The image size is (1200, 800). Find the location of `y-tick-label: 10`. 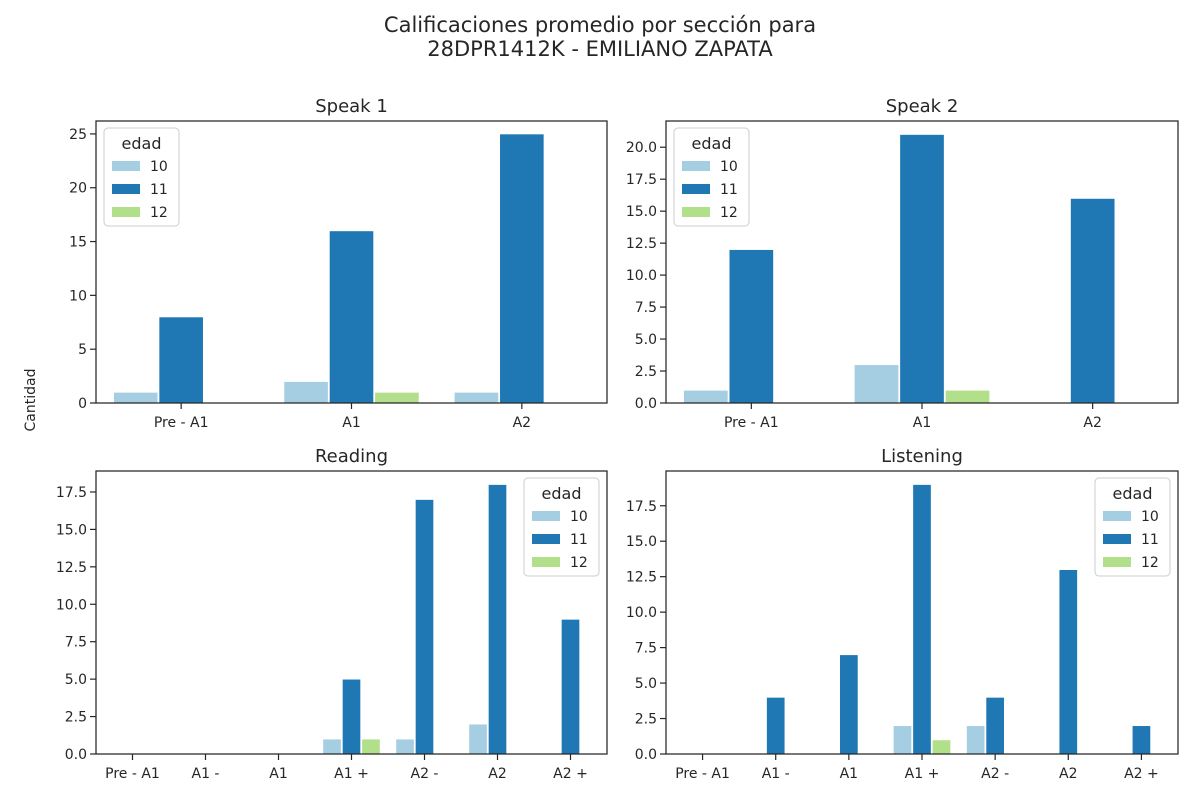

y-tick-label: 10 is located at coordinates (78, 296).